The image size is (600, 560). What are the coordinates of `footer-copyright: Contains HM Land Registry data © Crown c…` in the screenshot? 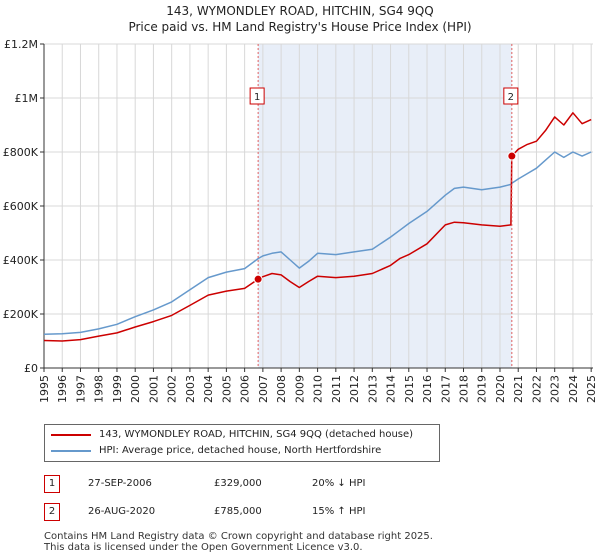 It's located at (238, 536).